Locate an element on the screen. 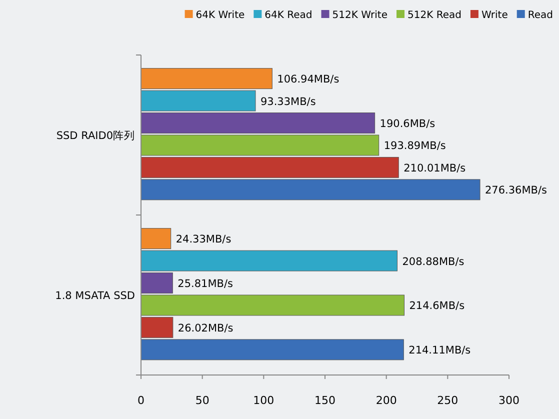 The image size is (559, 419). data-label: 208.88MB/s is located at coordinates (433, 262).